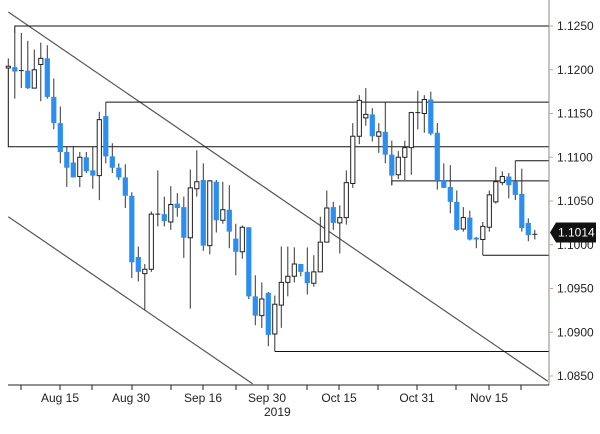 The height and width of the screenshot is (434, 600). I want to click on y-tick-label: 1.0950, so click(575, 289).